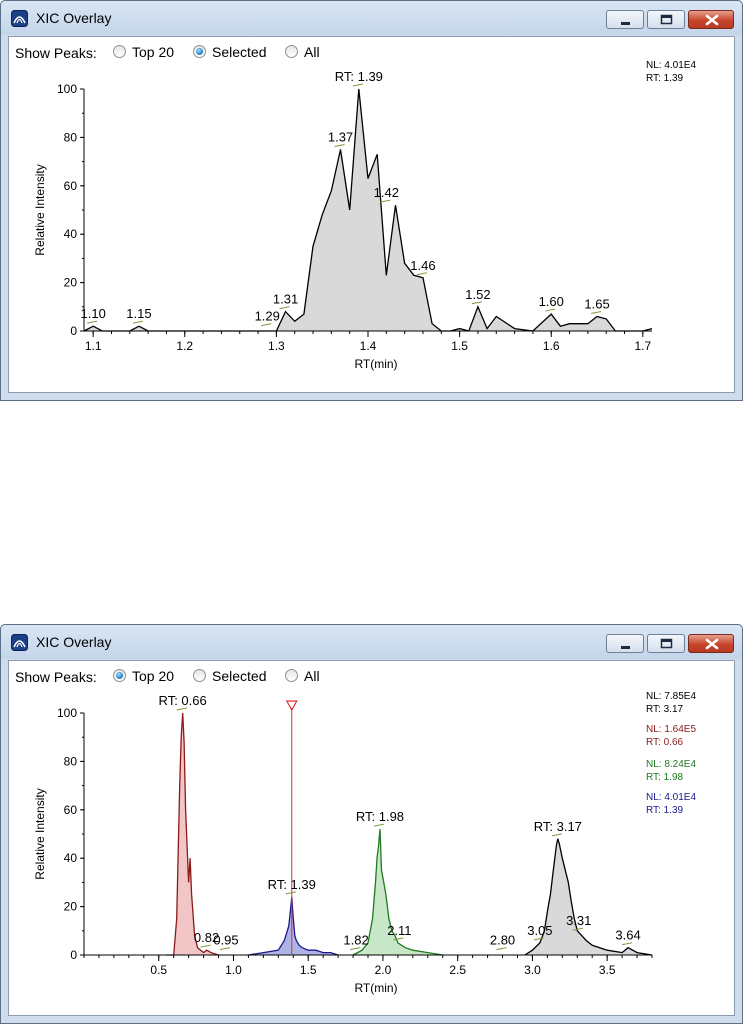 This screenshot has width=743, height=1024. What do you see at coordinates (158, 970) in the screenshot?
I see `x-tick-label: 0.5` at bounding box center [158, 970].